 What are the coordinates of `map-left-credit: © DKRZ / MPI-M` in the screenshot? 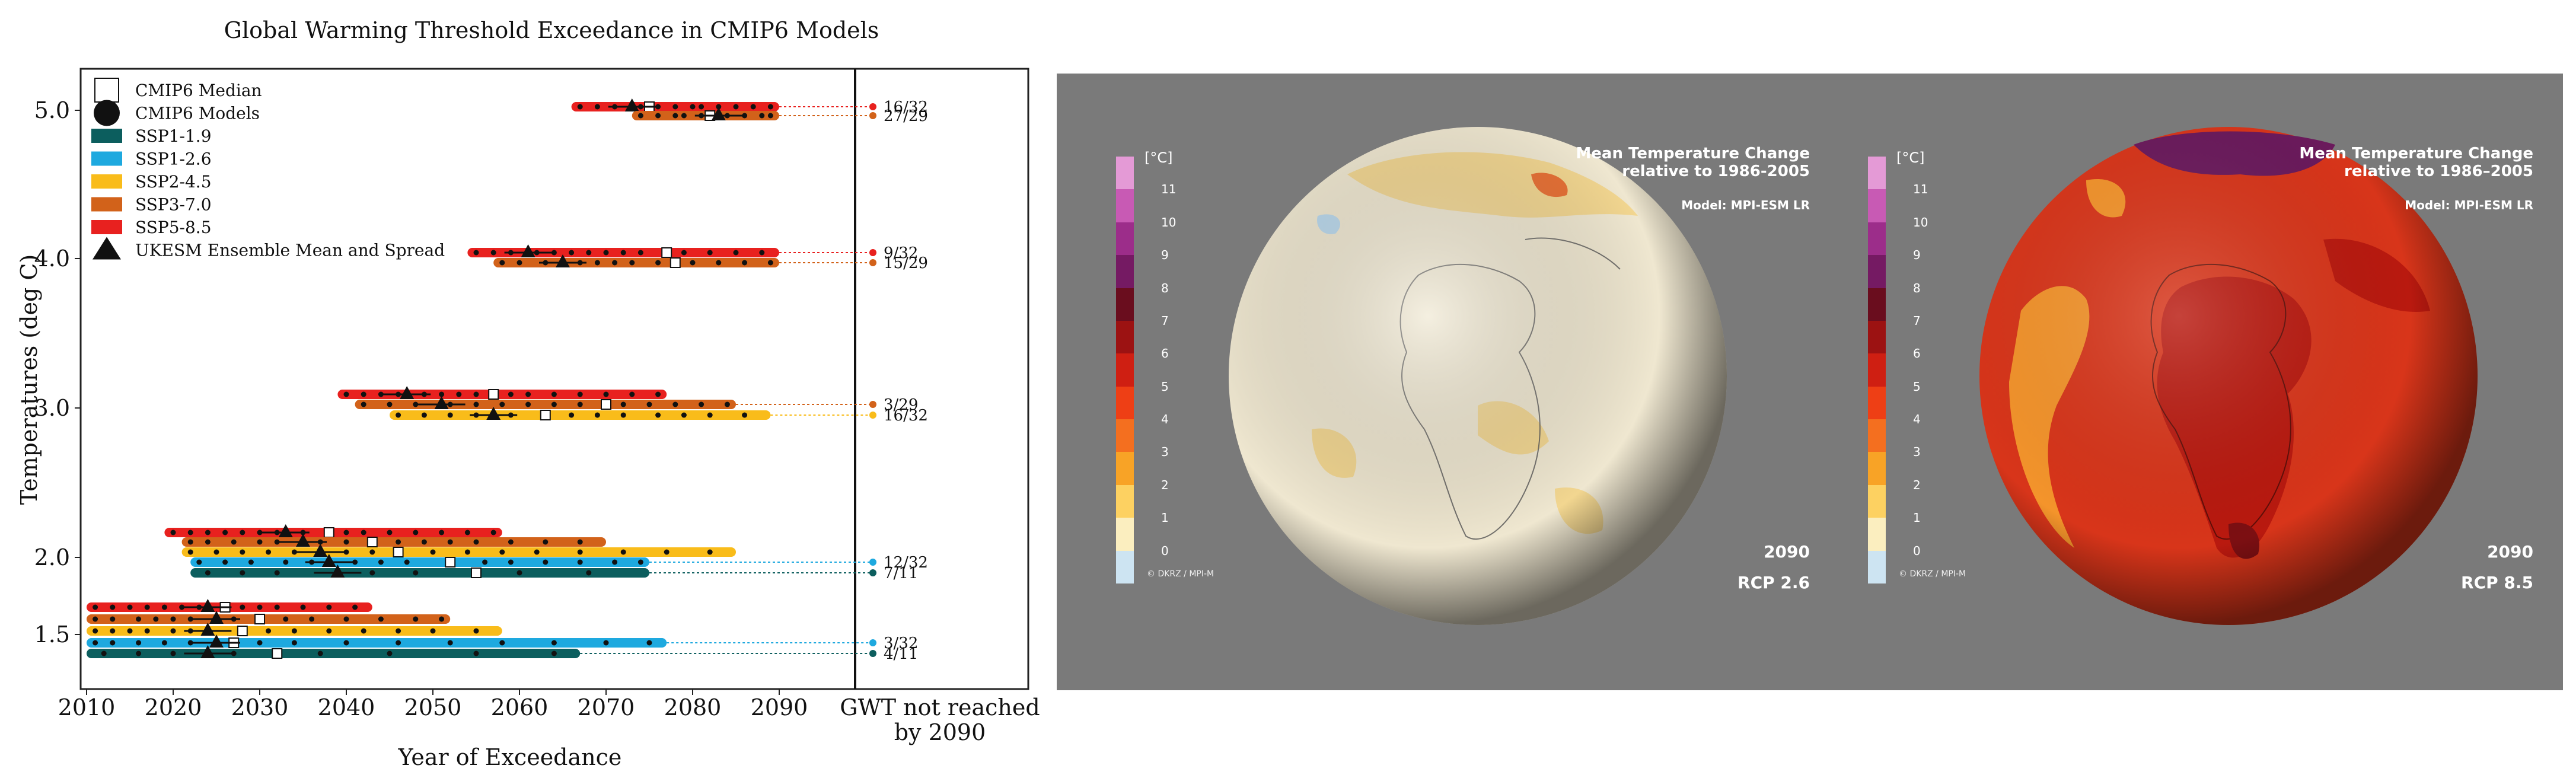 It's located at (1180, 574).